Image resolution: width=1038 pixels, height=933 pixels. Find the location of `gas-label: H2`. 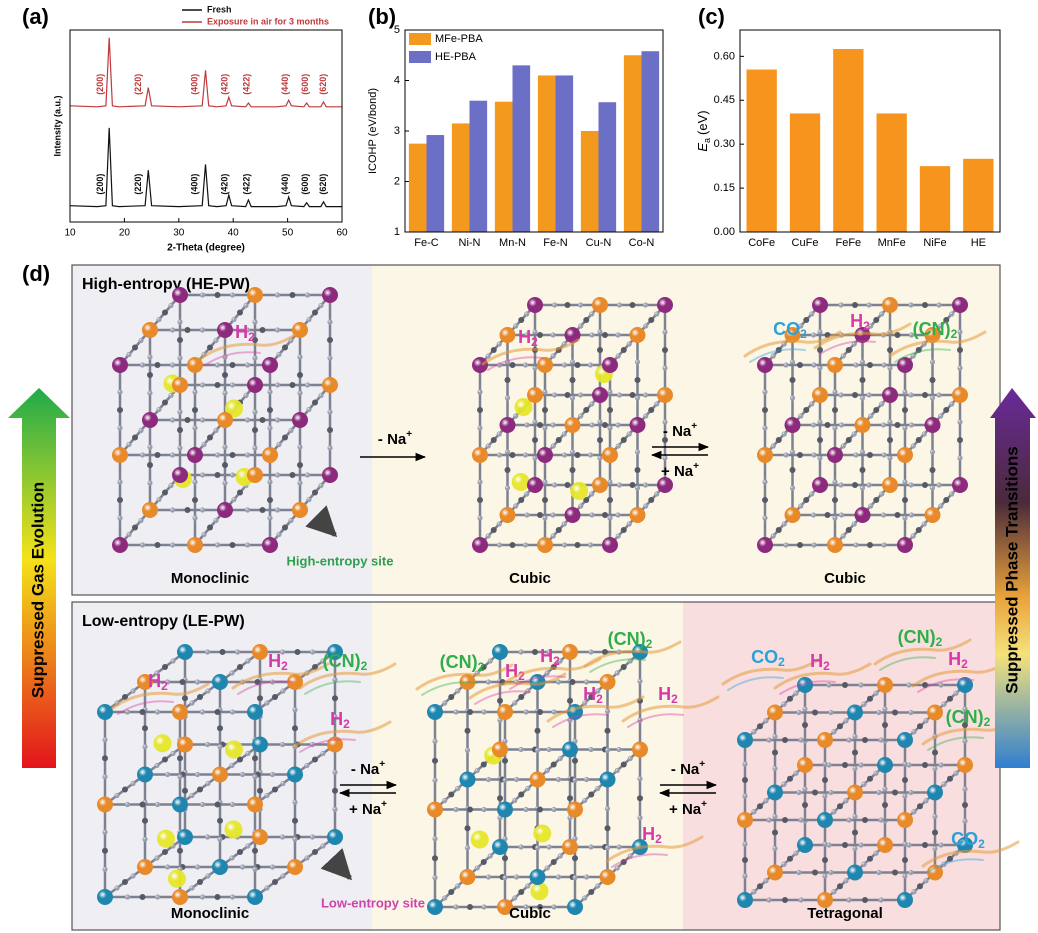

gas-label: H2 is located at coordinates (340, 720).